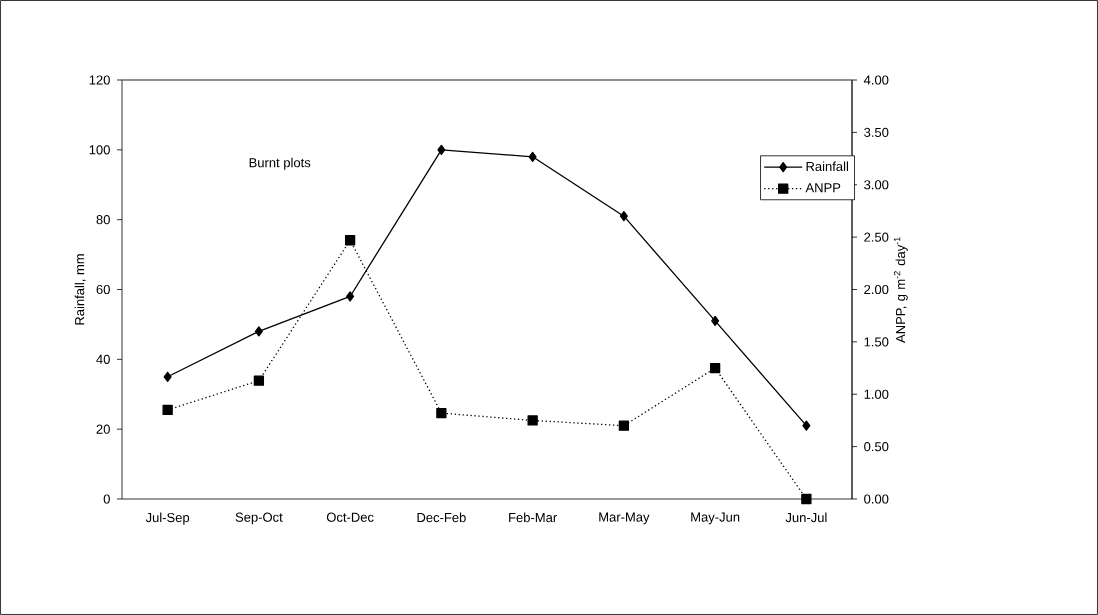 This screenshot has height=615, width=1098. I want to click on x-tick-label: Jun-Jul, so click(806, 517).